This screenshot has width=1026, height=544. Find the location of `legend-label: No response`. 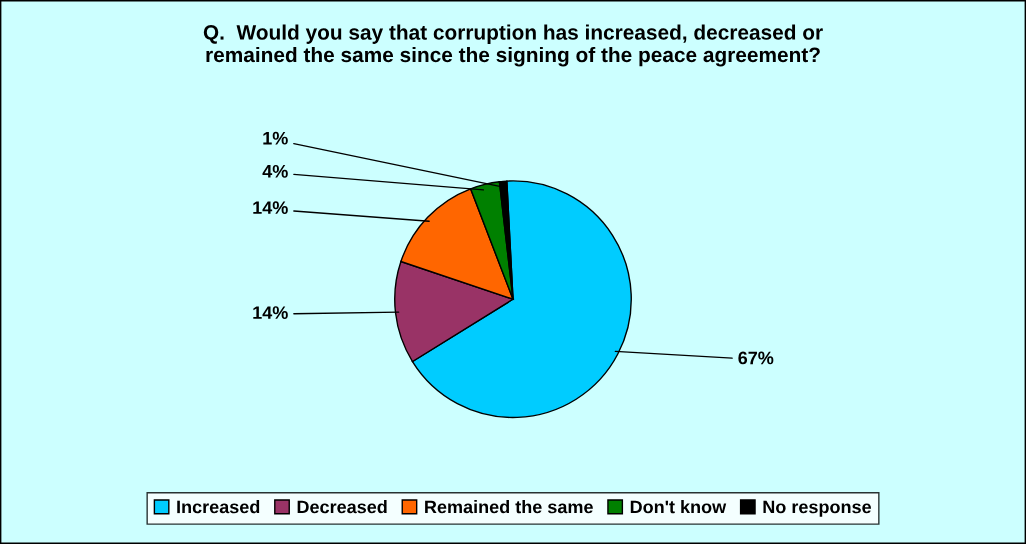

legend-label: No response is located at coordinates (817, 508).